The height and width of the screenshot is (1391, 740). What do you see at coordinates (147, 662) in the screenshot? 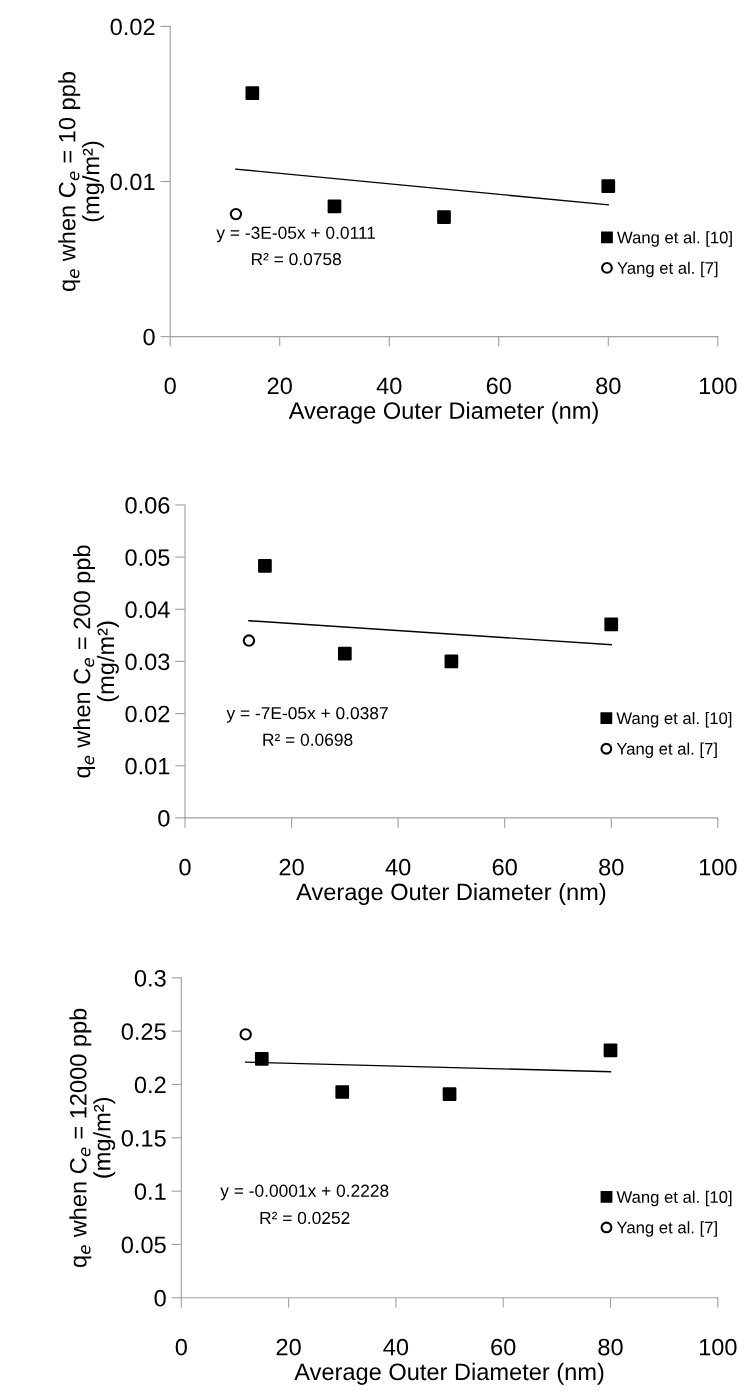
I see `y-tick-label: 0.03` at bounding box center [147, 662].